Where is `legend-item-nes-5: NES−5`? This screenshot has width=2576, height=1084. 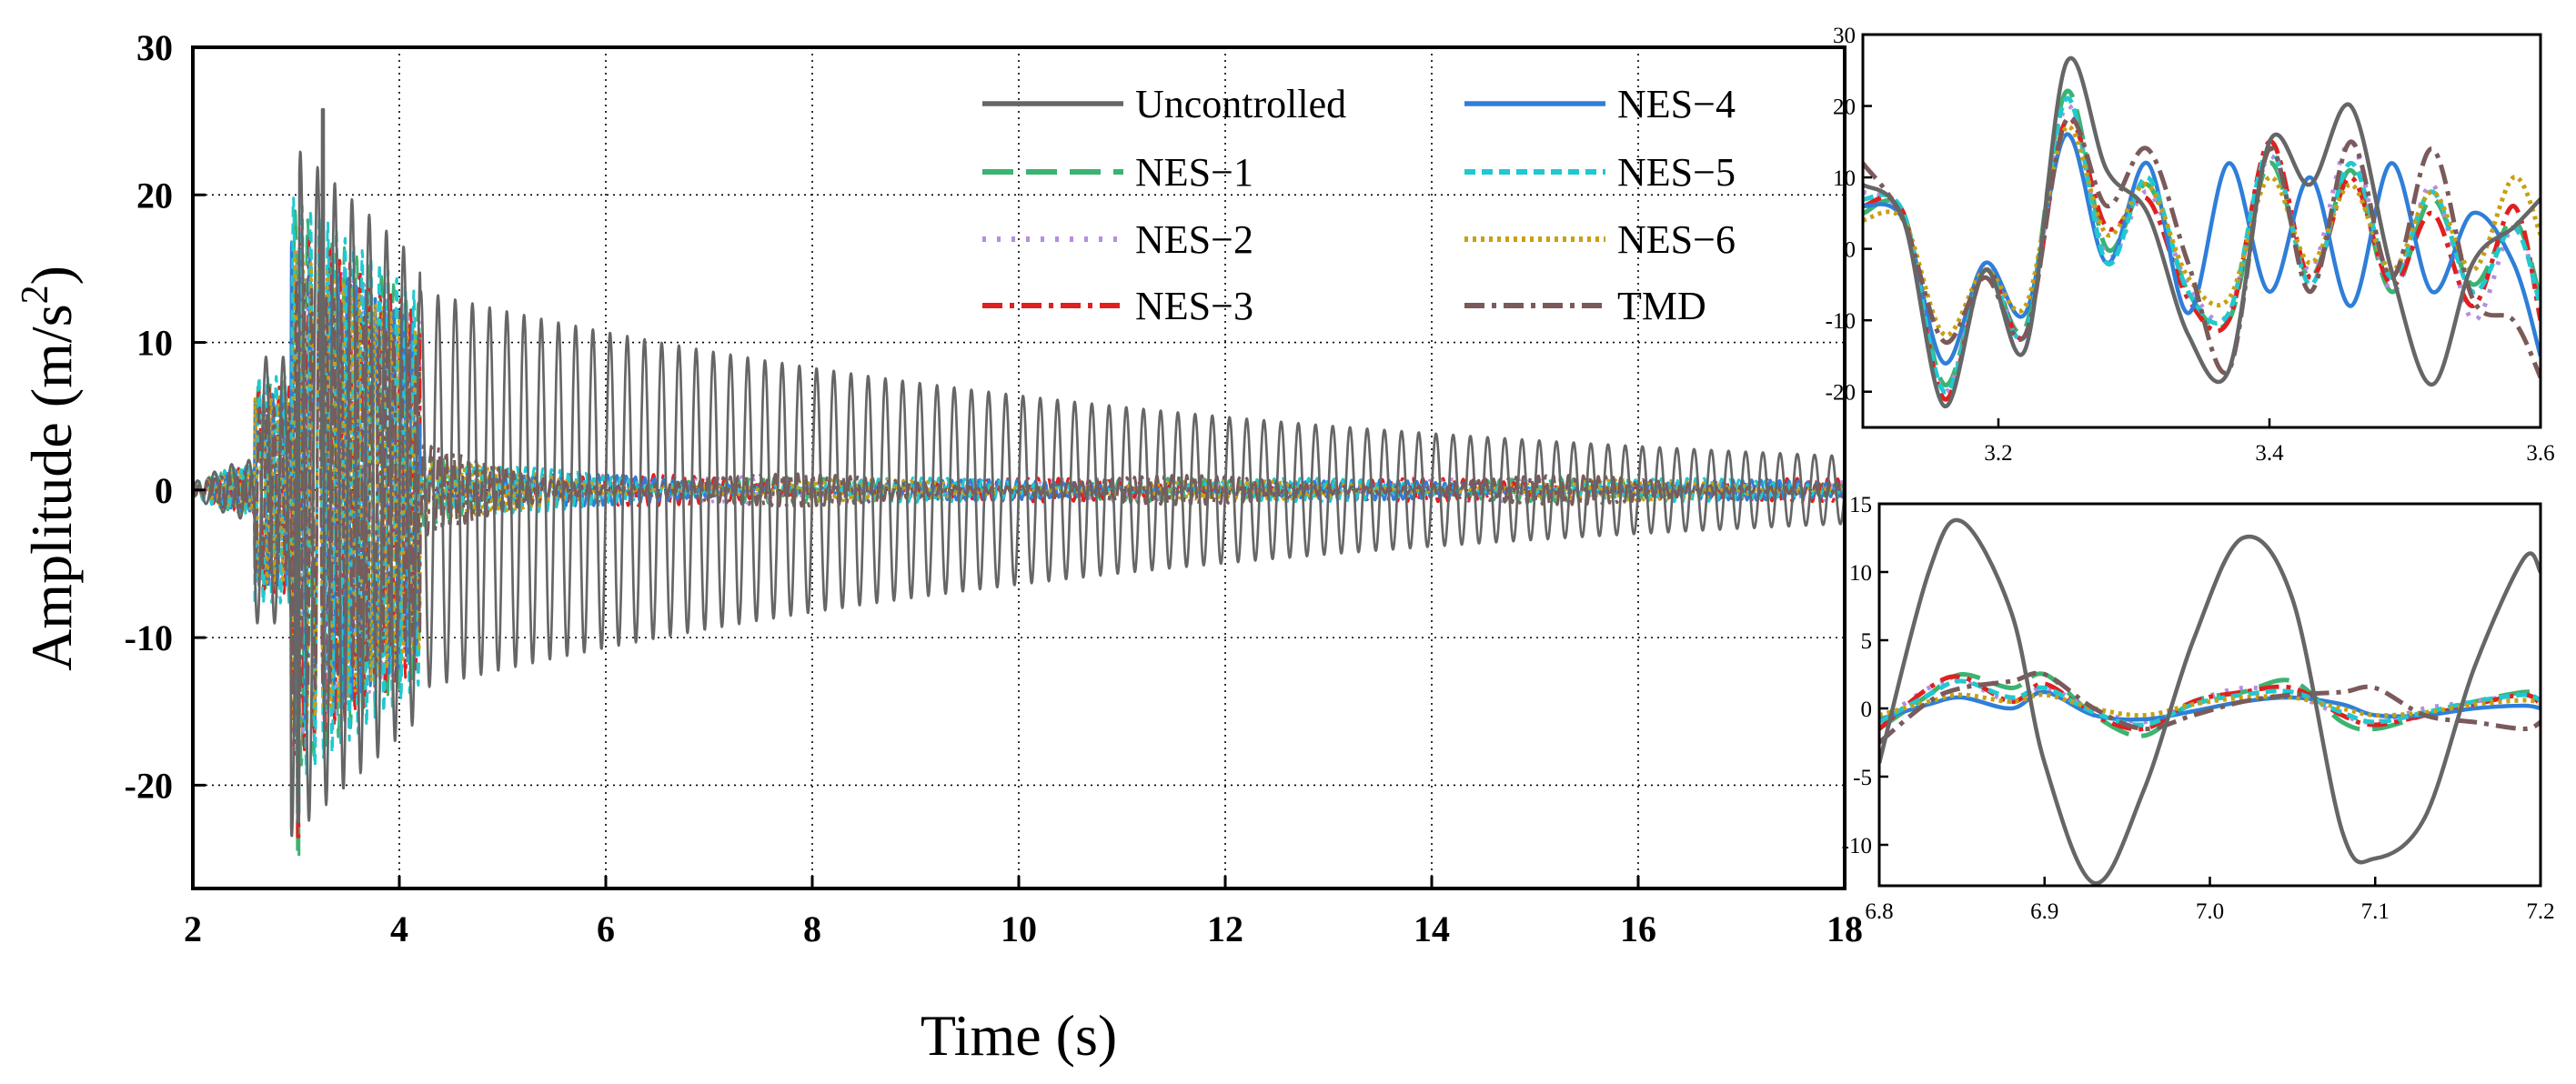
legend-item-nes-5: NES−5 is located at coordinates (1600, 172).